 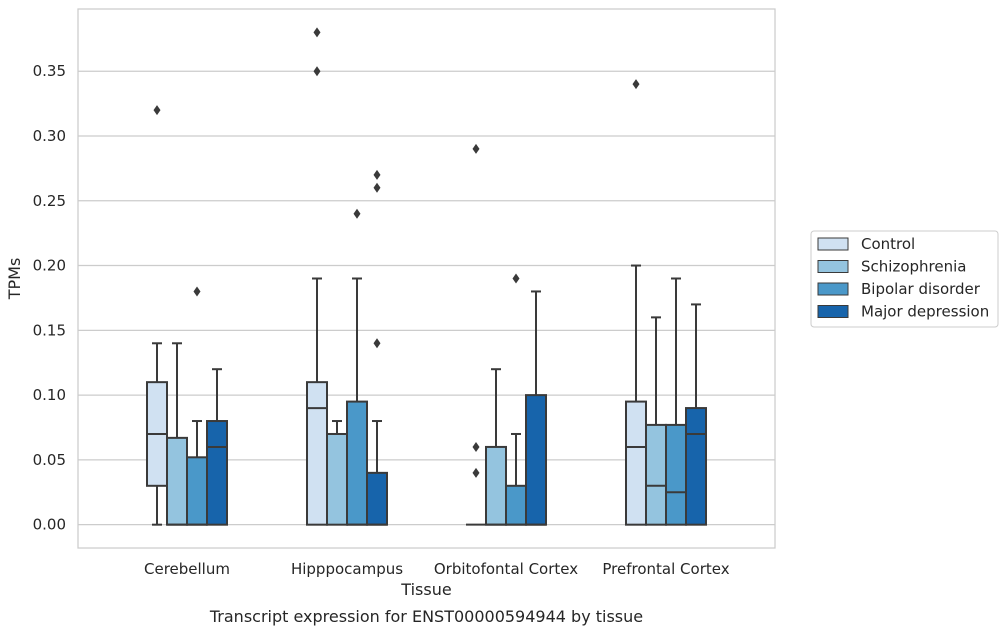 What do you see at coordinates (49, 330) in the screenshot?
I see `y-tick-label: 0.15` at bounding box center [49, 330].